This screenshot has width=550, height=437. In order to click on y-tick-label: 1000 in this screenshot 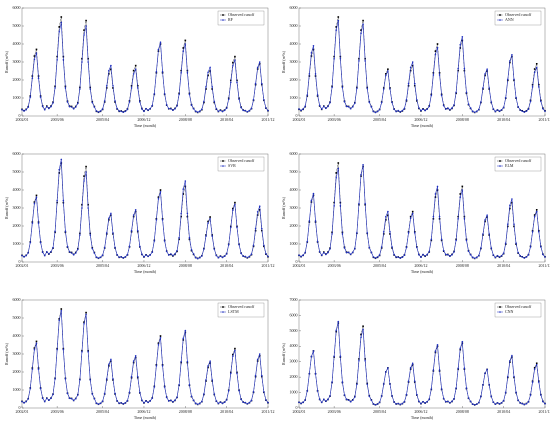, I will do `click(17, 243)`.